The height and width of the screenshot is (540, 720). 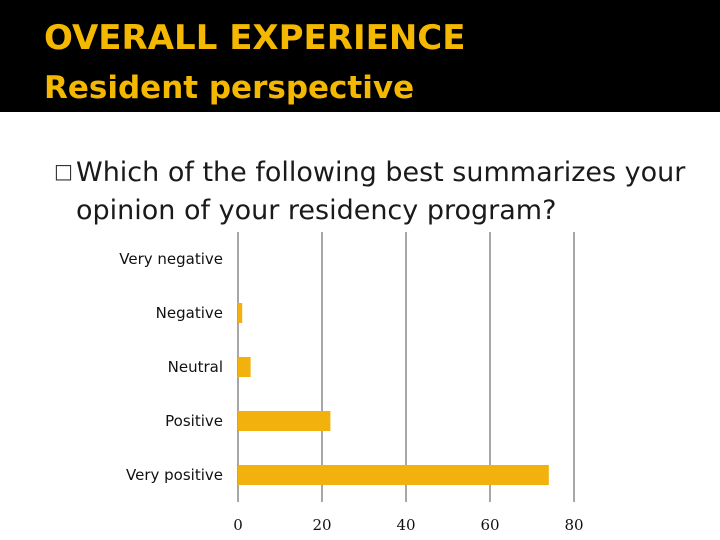 I want to click on bar-neutral, so click(x=244, y=367).